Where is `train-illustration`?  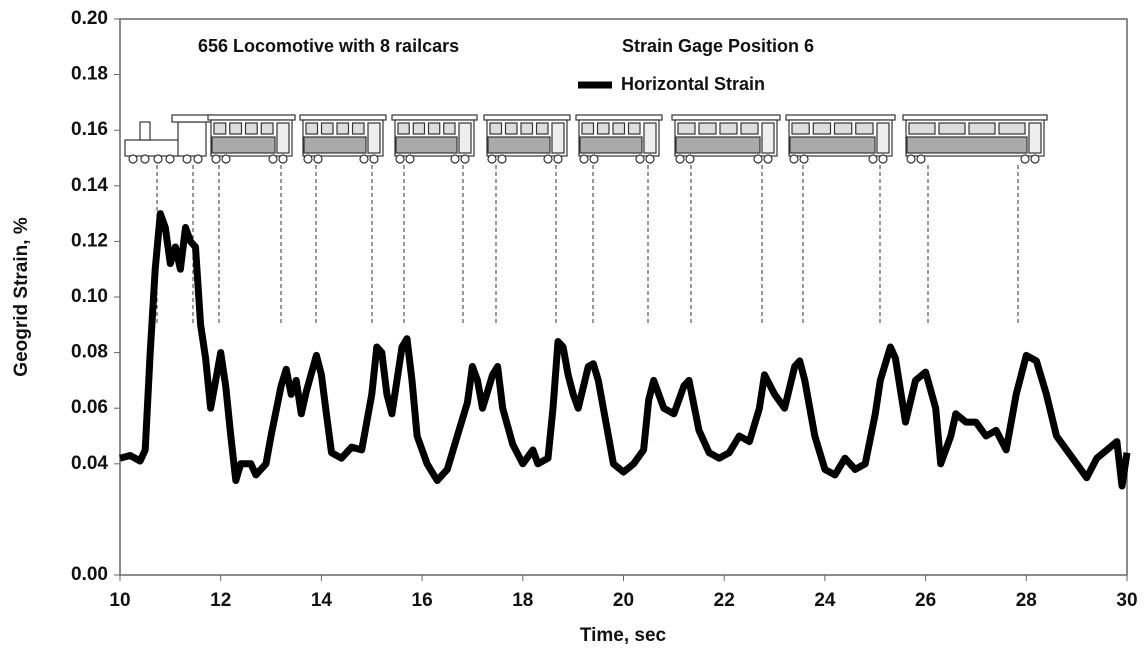
train-illustration is located at coordinates (586, 139).